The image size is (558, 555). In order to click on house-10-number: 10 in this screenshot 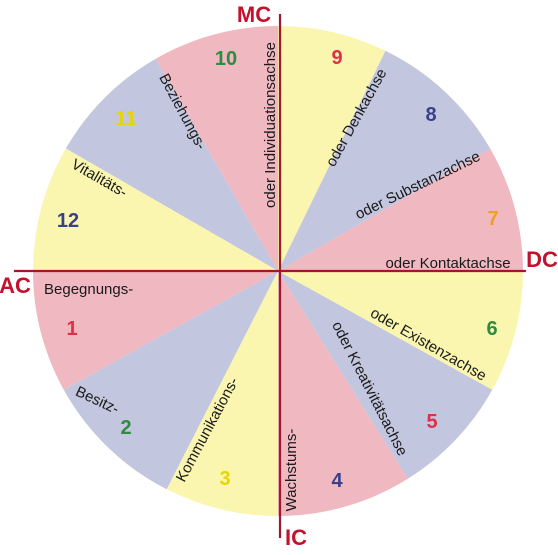, I will do `click(226, 59)`.